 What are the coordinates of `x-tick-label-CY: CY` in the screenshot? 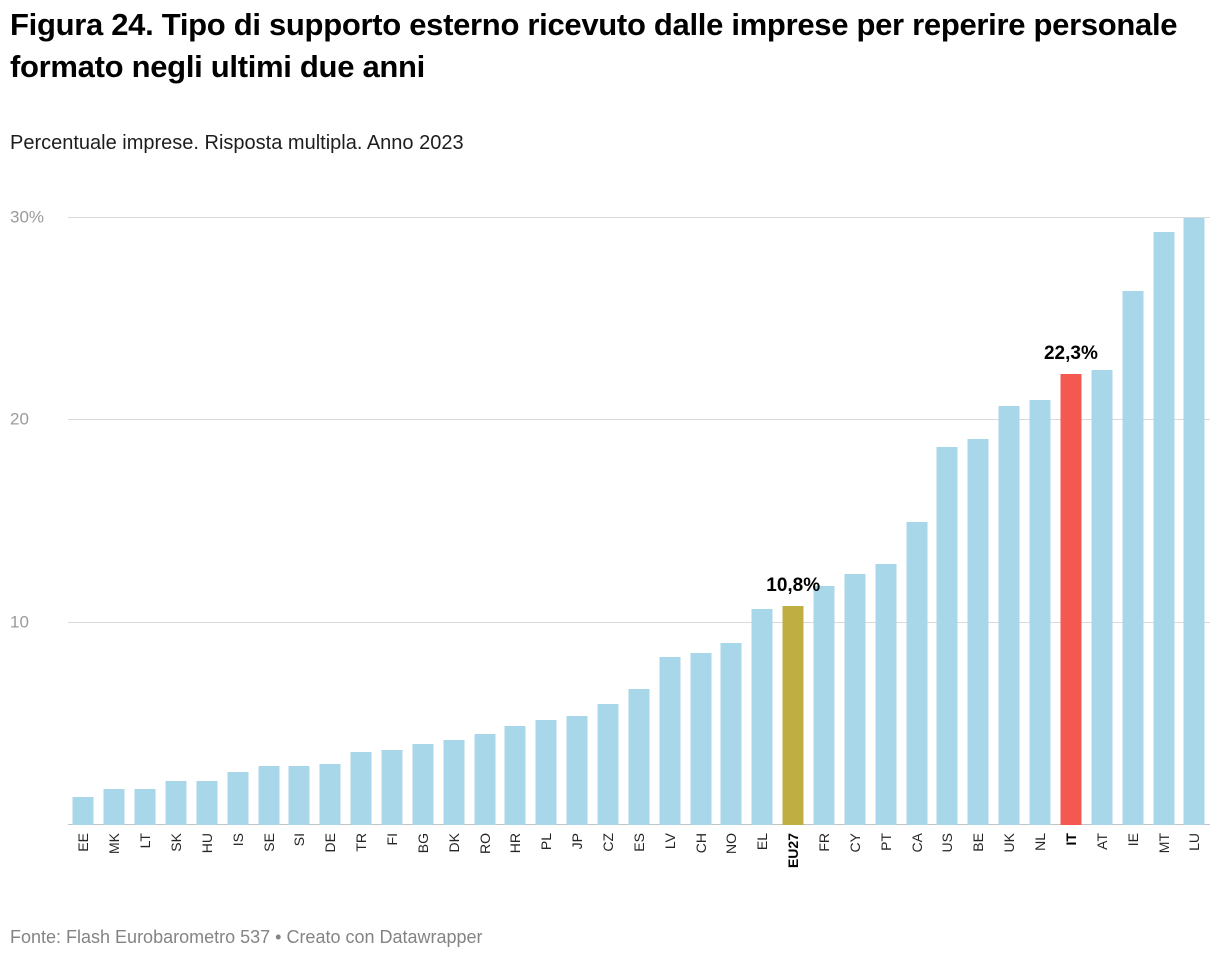 It's located at (854, 843).